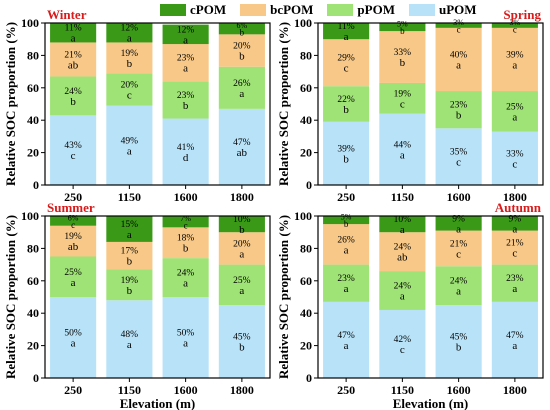 Image resolution: width=550 pixels, height=410 pixels. What do you see at coordinates (130, 225) in the screenshot?
I see `data-label-cpom-1150: 15%` at bounding box center [130, 225].